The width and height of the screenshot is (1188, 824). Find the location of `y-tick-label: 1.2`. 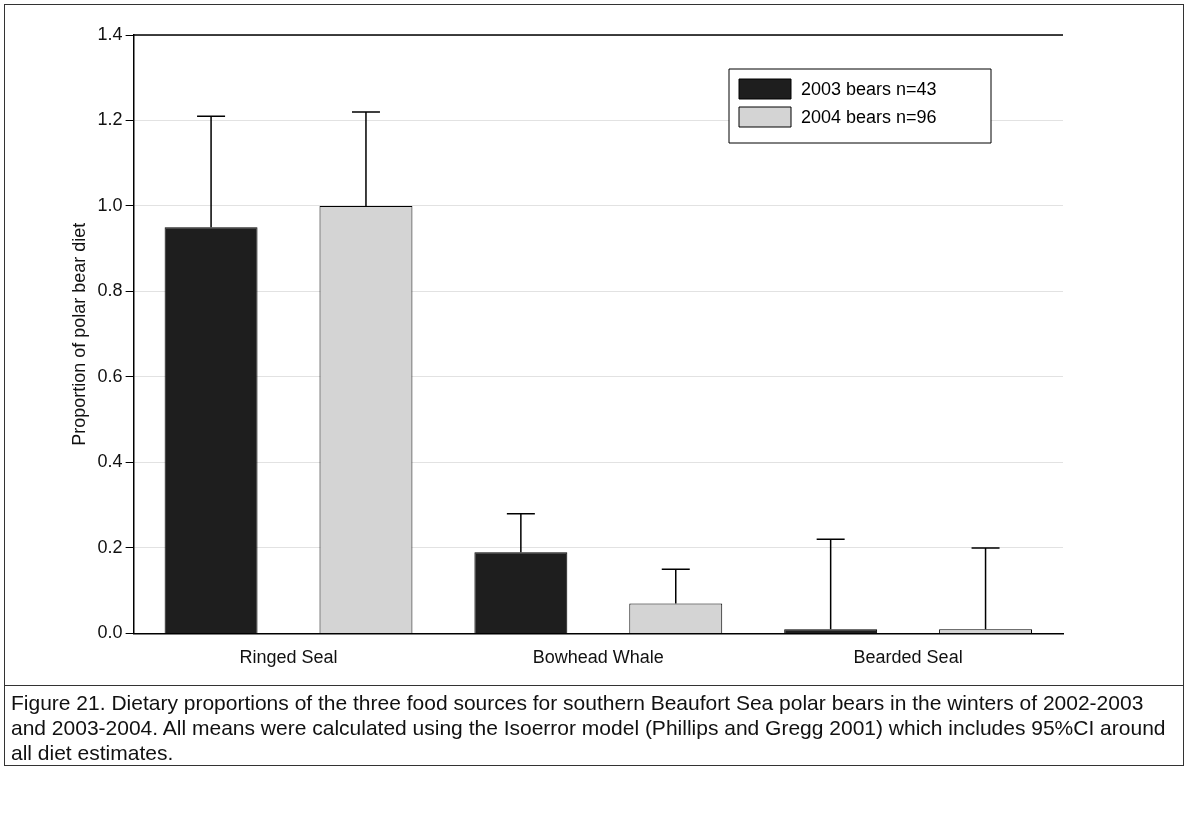

y-tick-label: 1.2 is located at coordinates (110, 119).